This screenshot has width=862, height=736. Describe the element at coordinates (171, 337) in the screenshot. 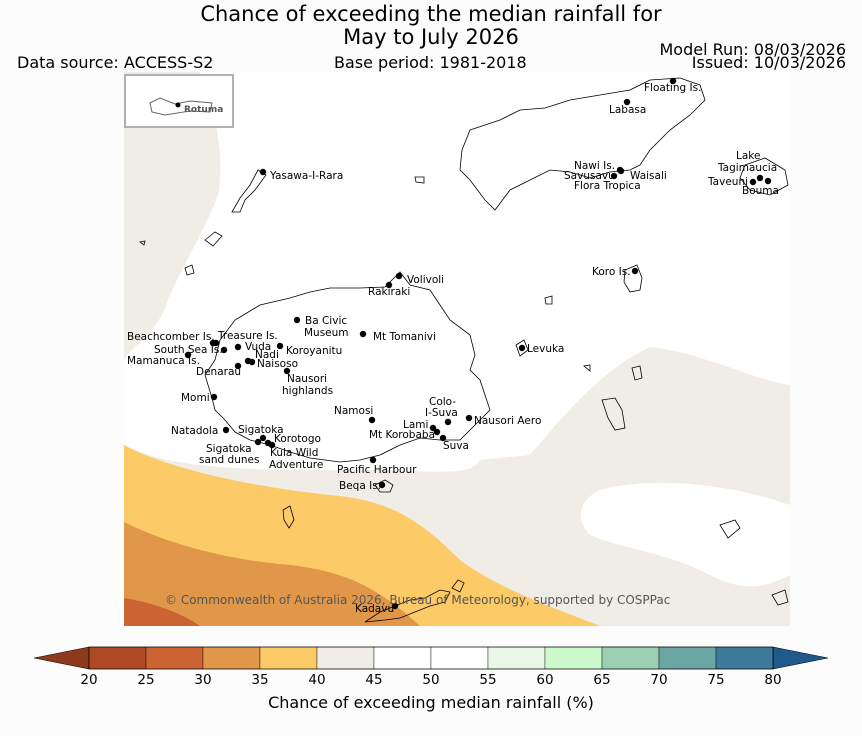

I see `place-label: Beachcomber Is.` at that location.